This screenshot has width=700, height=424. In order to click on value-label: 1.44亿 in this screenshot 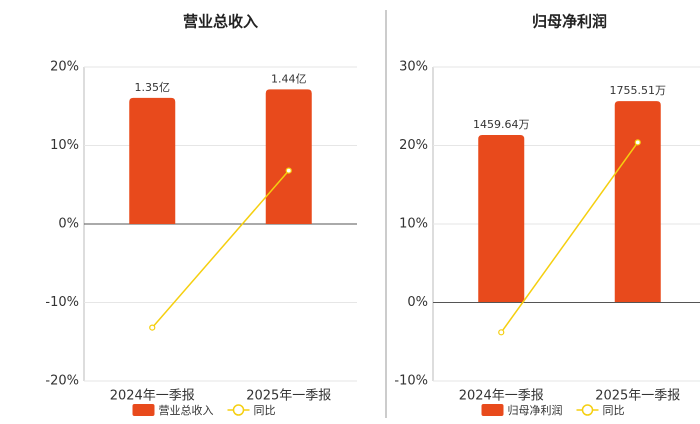, I will do `click(289, 78)`.